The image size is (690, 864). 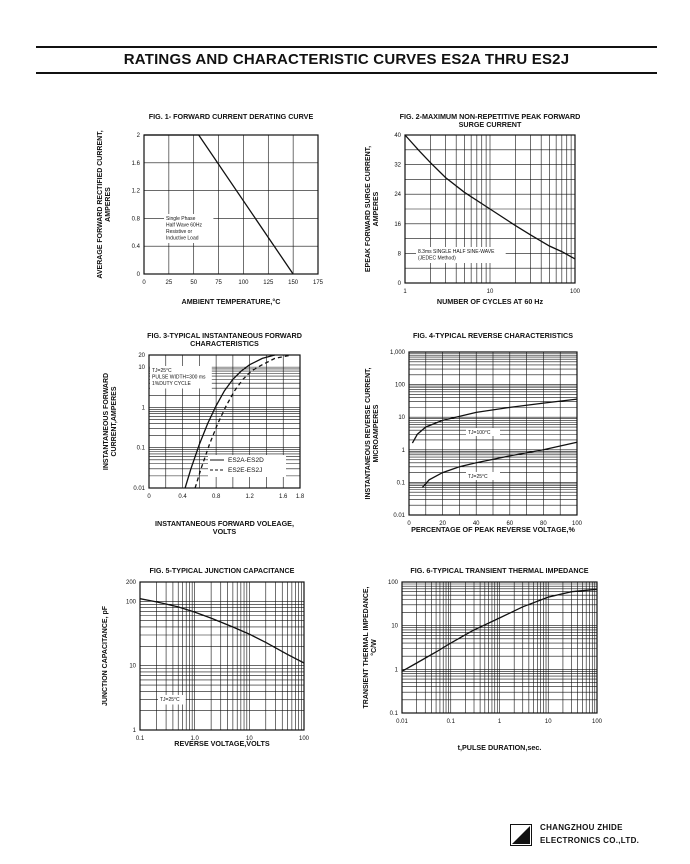 I want to click on chart-title: FIG. 4-TYPICAL REVERSE CHARACTERISTICS, so click(x=493, y=335).